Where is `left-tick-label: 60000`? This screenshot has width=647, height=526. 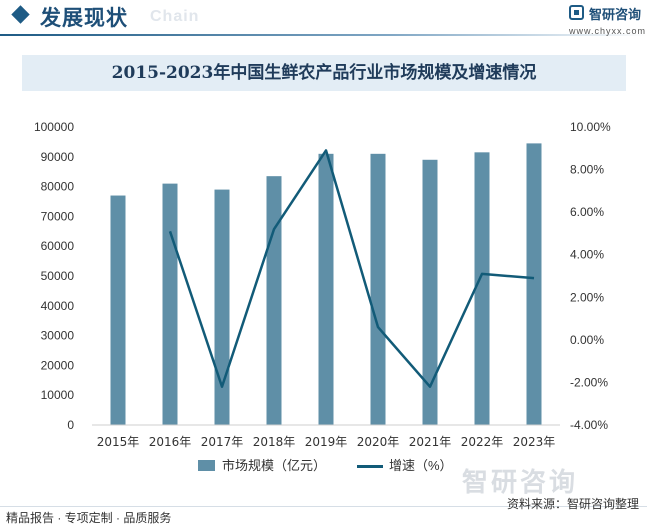 left-tick-label: 60000 is located at coordinates (58, 246).